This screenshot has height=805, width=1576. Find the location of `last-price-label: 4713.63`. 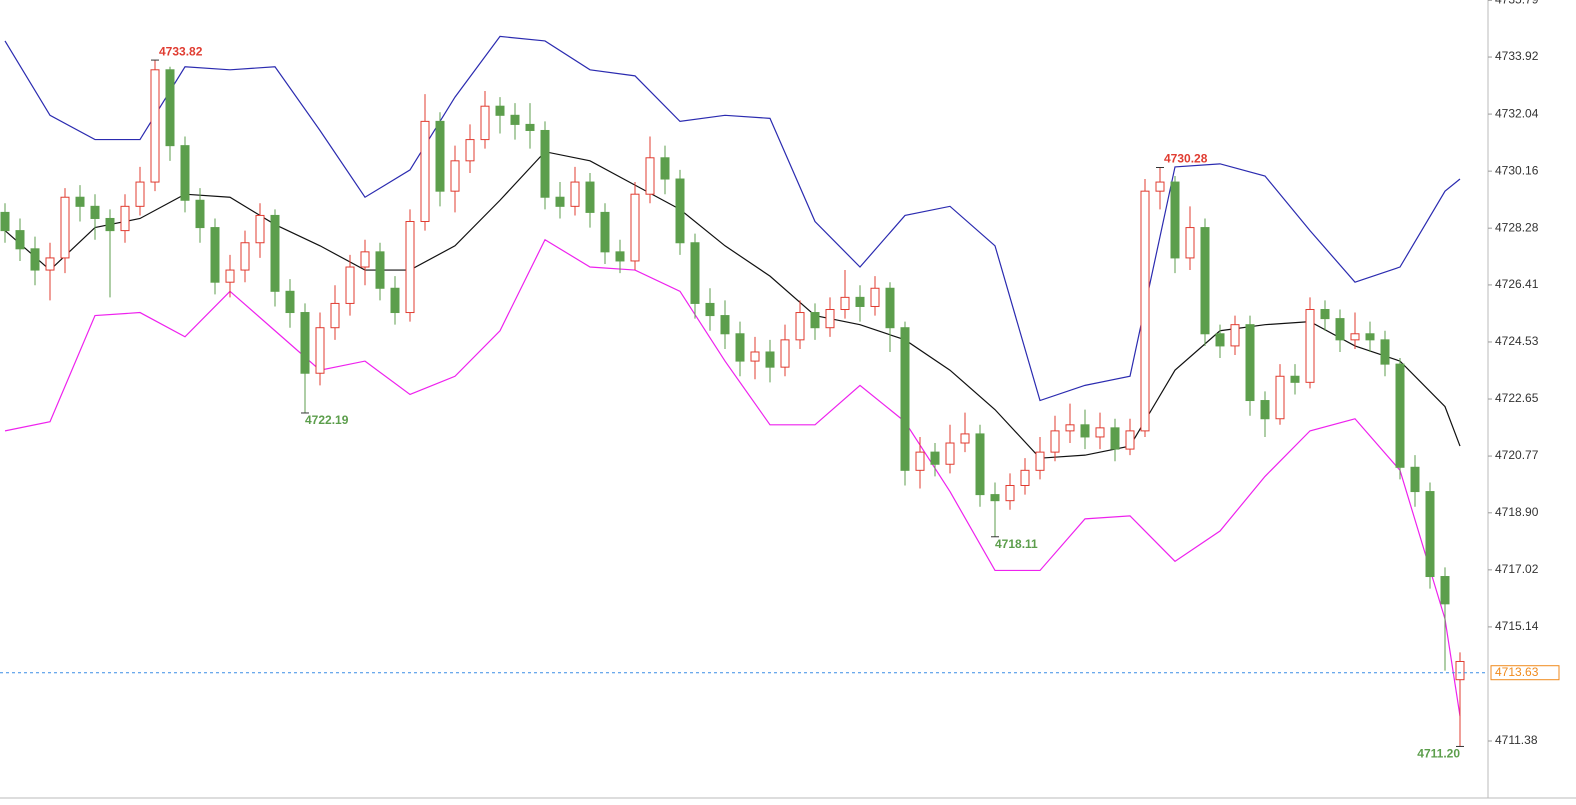

last-price-label: 4713.63 is located at coordinates (1517, 672).